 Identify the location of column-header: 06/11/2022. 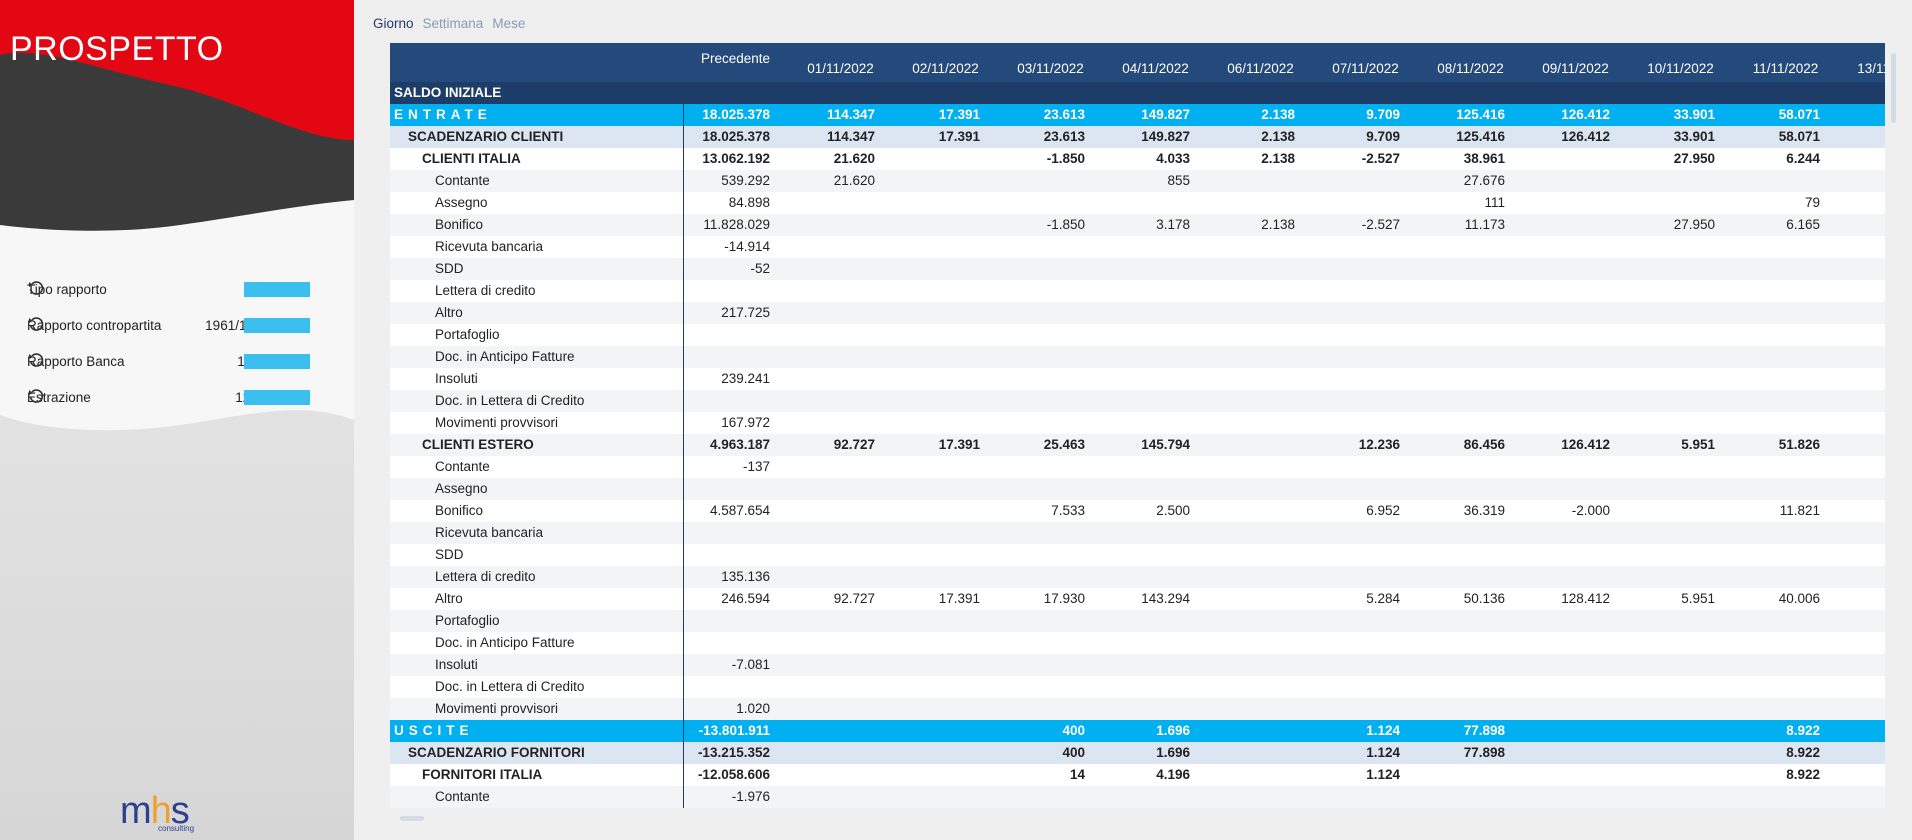
(1260, 68).